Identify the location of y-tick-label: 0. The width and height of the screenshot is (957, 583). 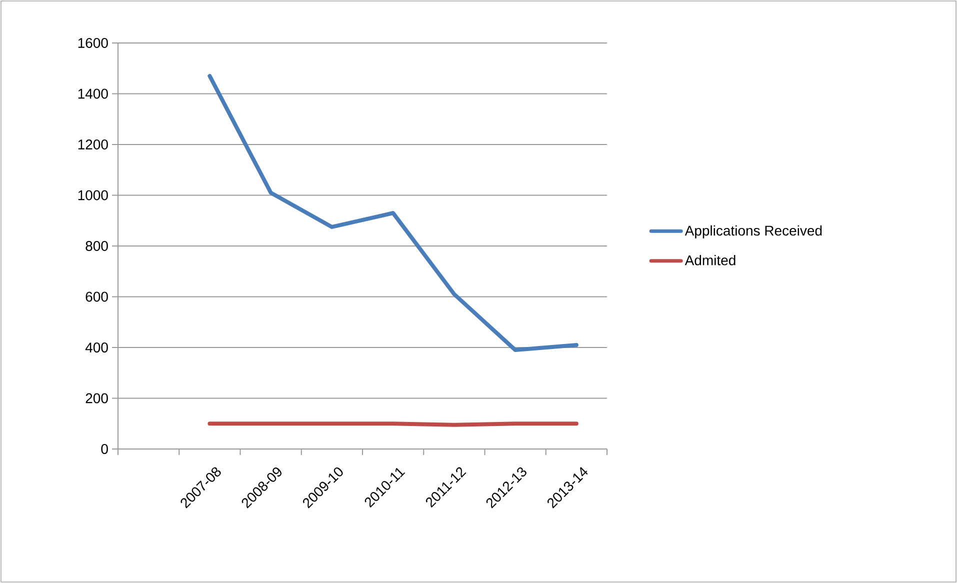
(104, 449).